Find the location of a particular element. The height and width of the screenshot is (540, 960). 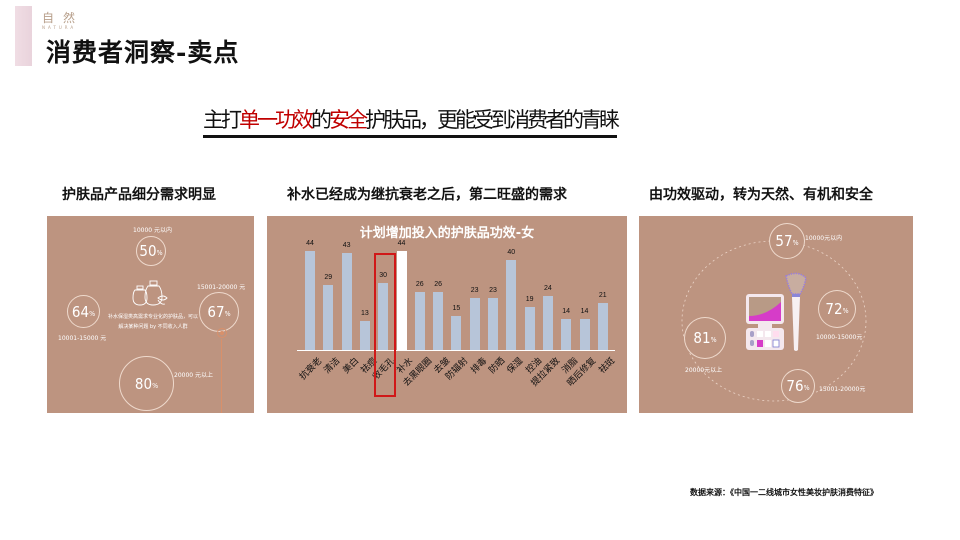

headline-part1: 主打 is located at coordinates (222, 120).